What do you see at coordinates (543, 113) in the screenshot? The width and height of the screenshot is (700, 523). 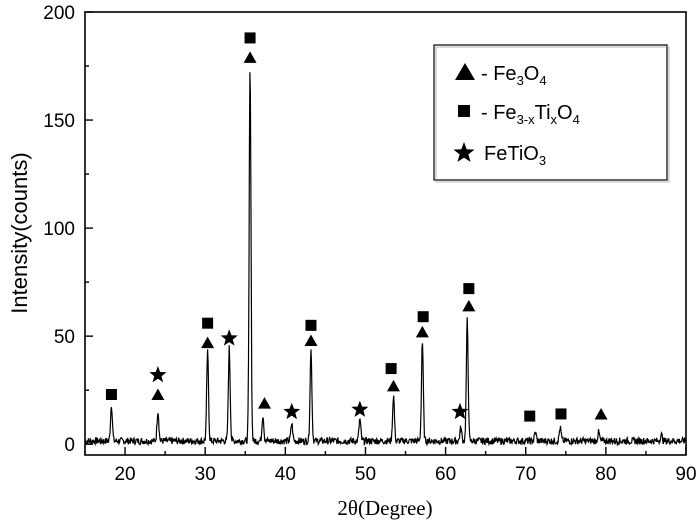 I see `legend-fe3xtixo4-mid: Ti` at bounding box center [543, 113].